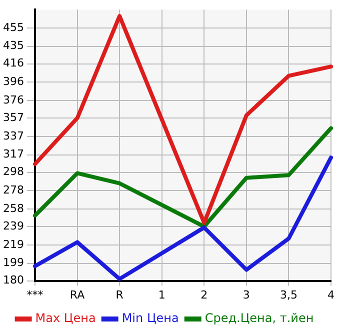  What do you see at coordinates (78, 295) in the screenshot?
I see `x-tick-label: RA` at bounding box center [78, 295].